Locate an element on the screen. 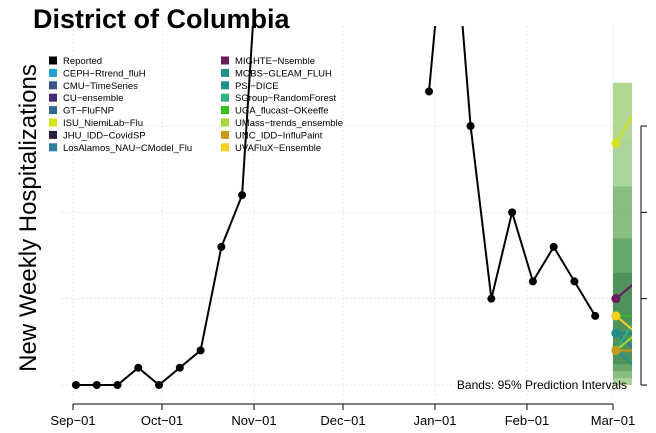 Image resolution: width=656 pixels, height=433 pixels. x-tick-label-2: Nov−01 is located at coordinates (253, 420).